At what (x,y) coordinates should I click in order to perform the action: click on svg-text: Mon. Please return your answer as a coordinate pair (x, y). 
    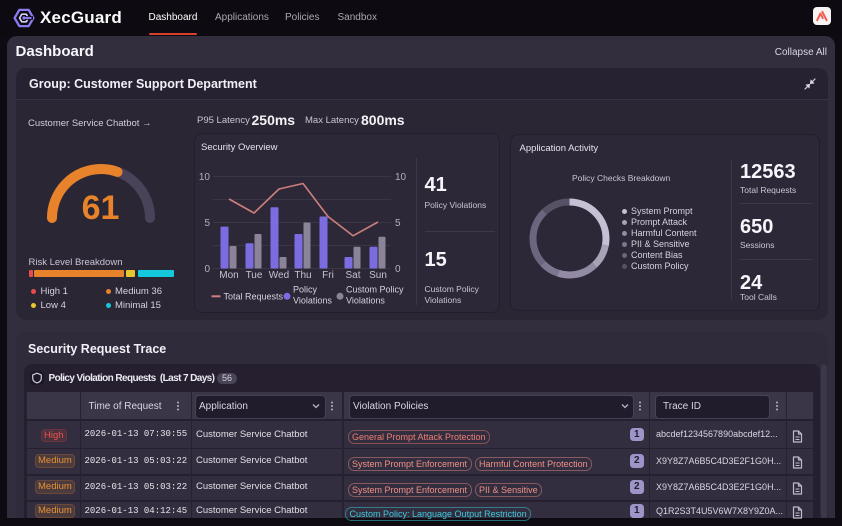
    Looking at the image, I should click on (228, 275).